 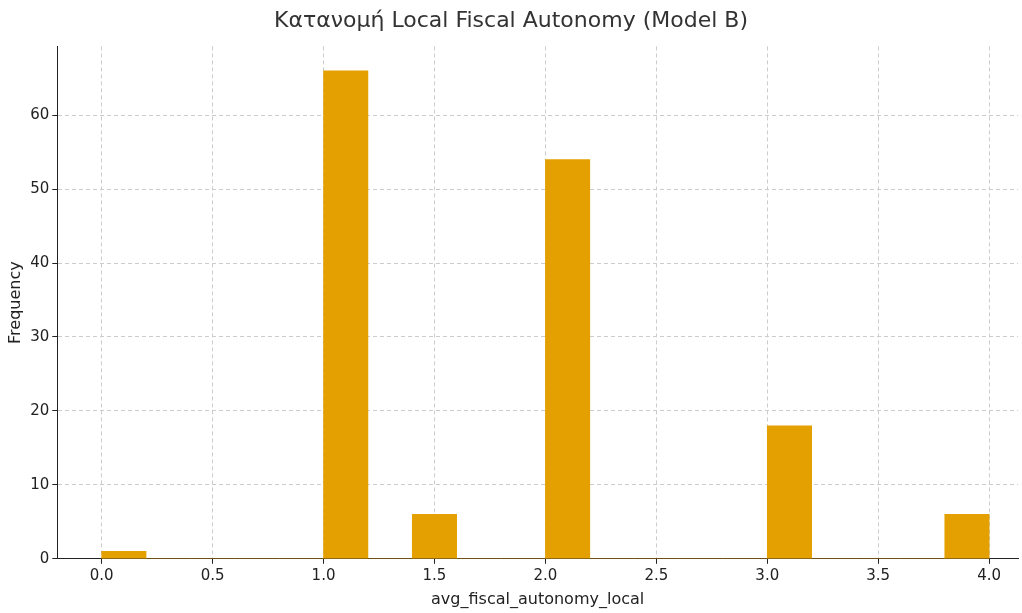 What do you see at coordinates (40, 335) in the screenshot?
I see `y-tick-label: 30` at bounding box center [40, 335].